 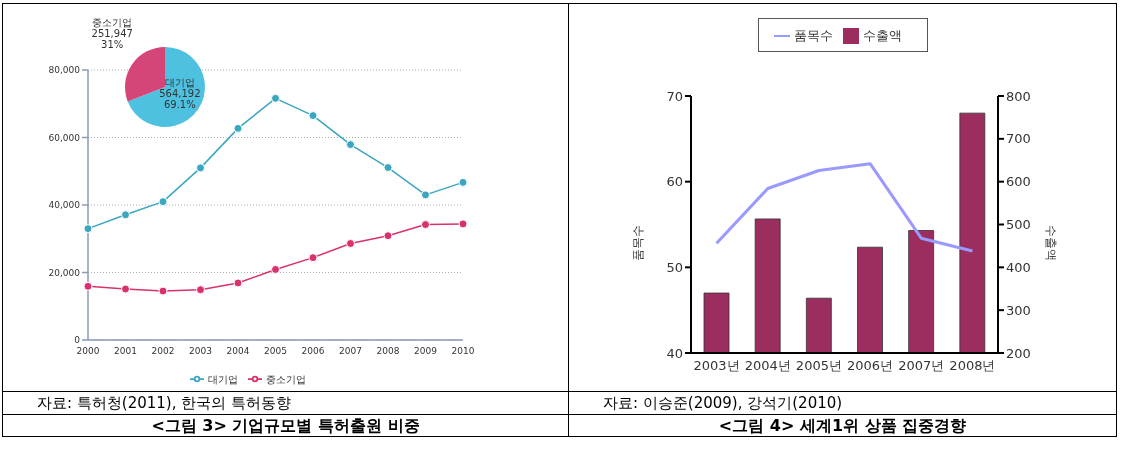 I want to click on y-tick-label: 50, so click(x=674, y=267).